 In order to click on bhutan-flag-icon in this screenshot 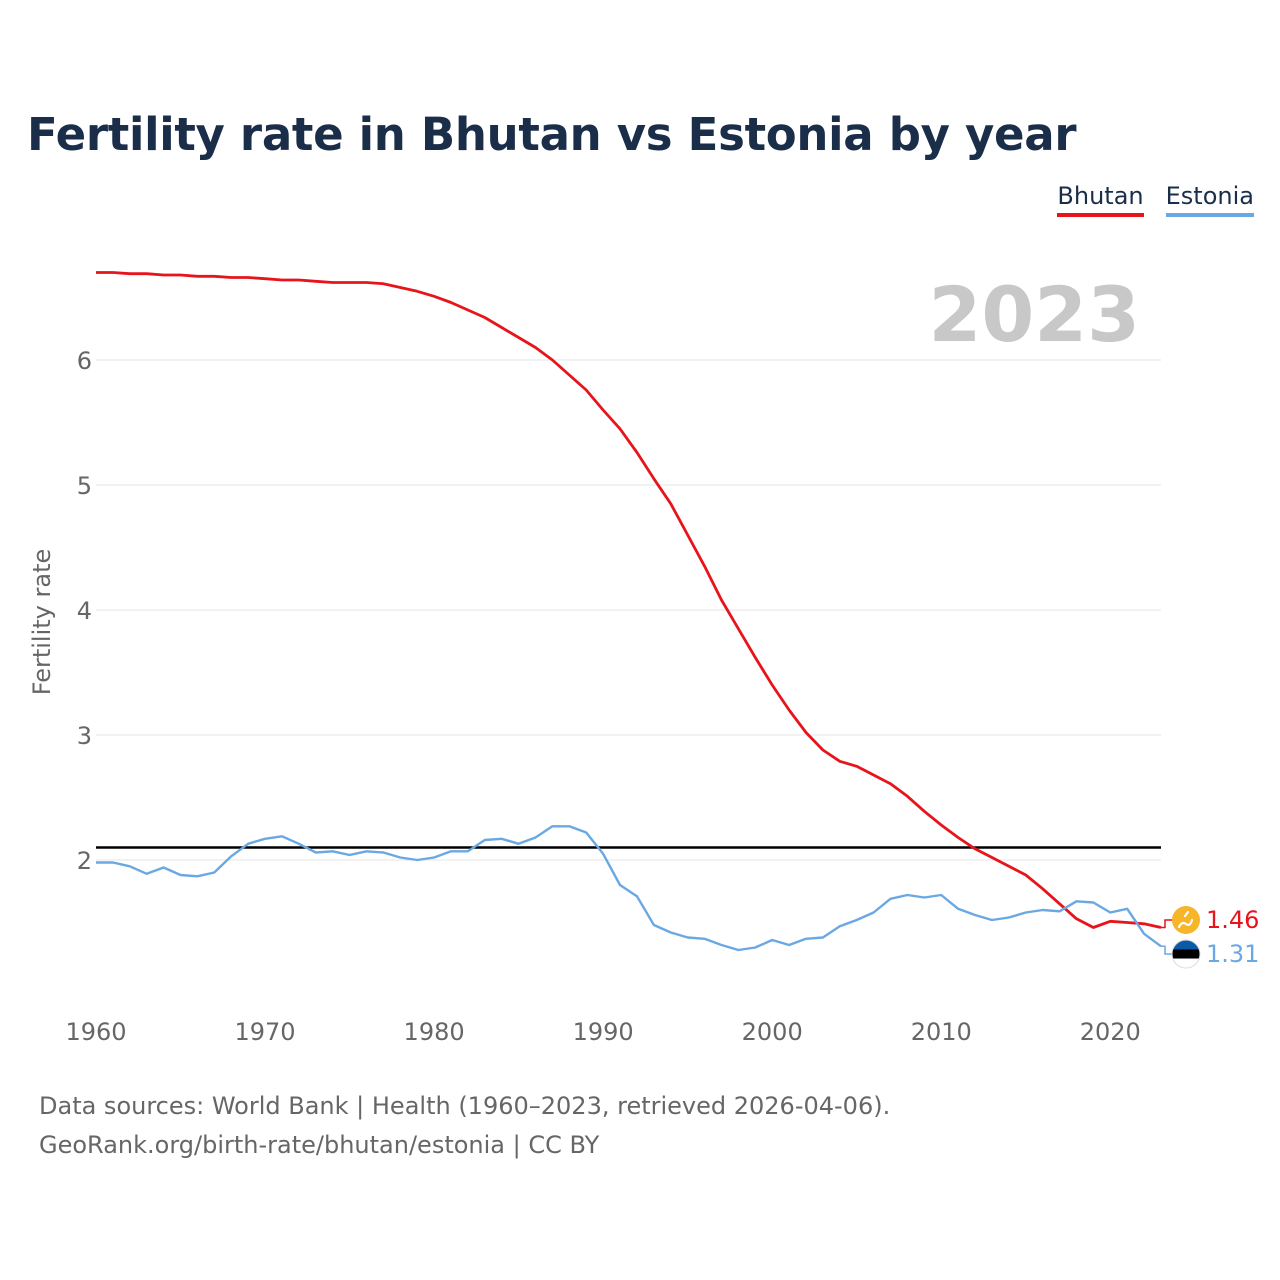, I will do `click(1186, 920)`.